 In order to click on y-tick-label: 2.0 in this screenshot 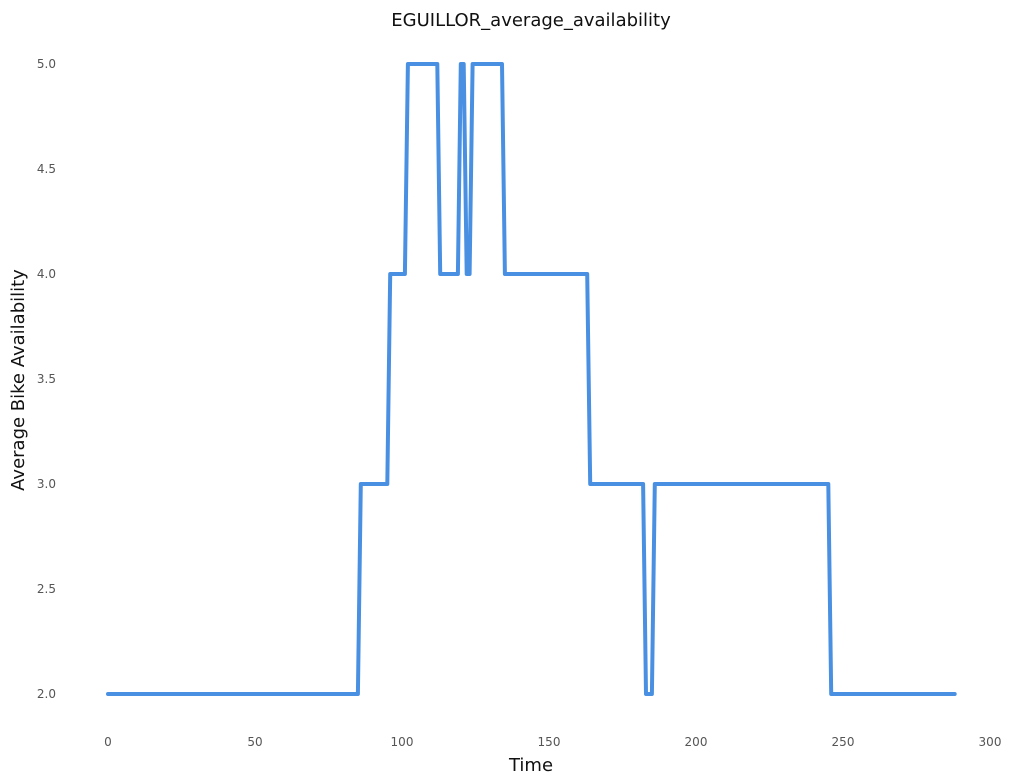, I will do `click(46, 694)`.